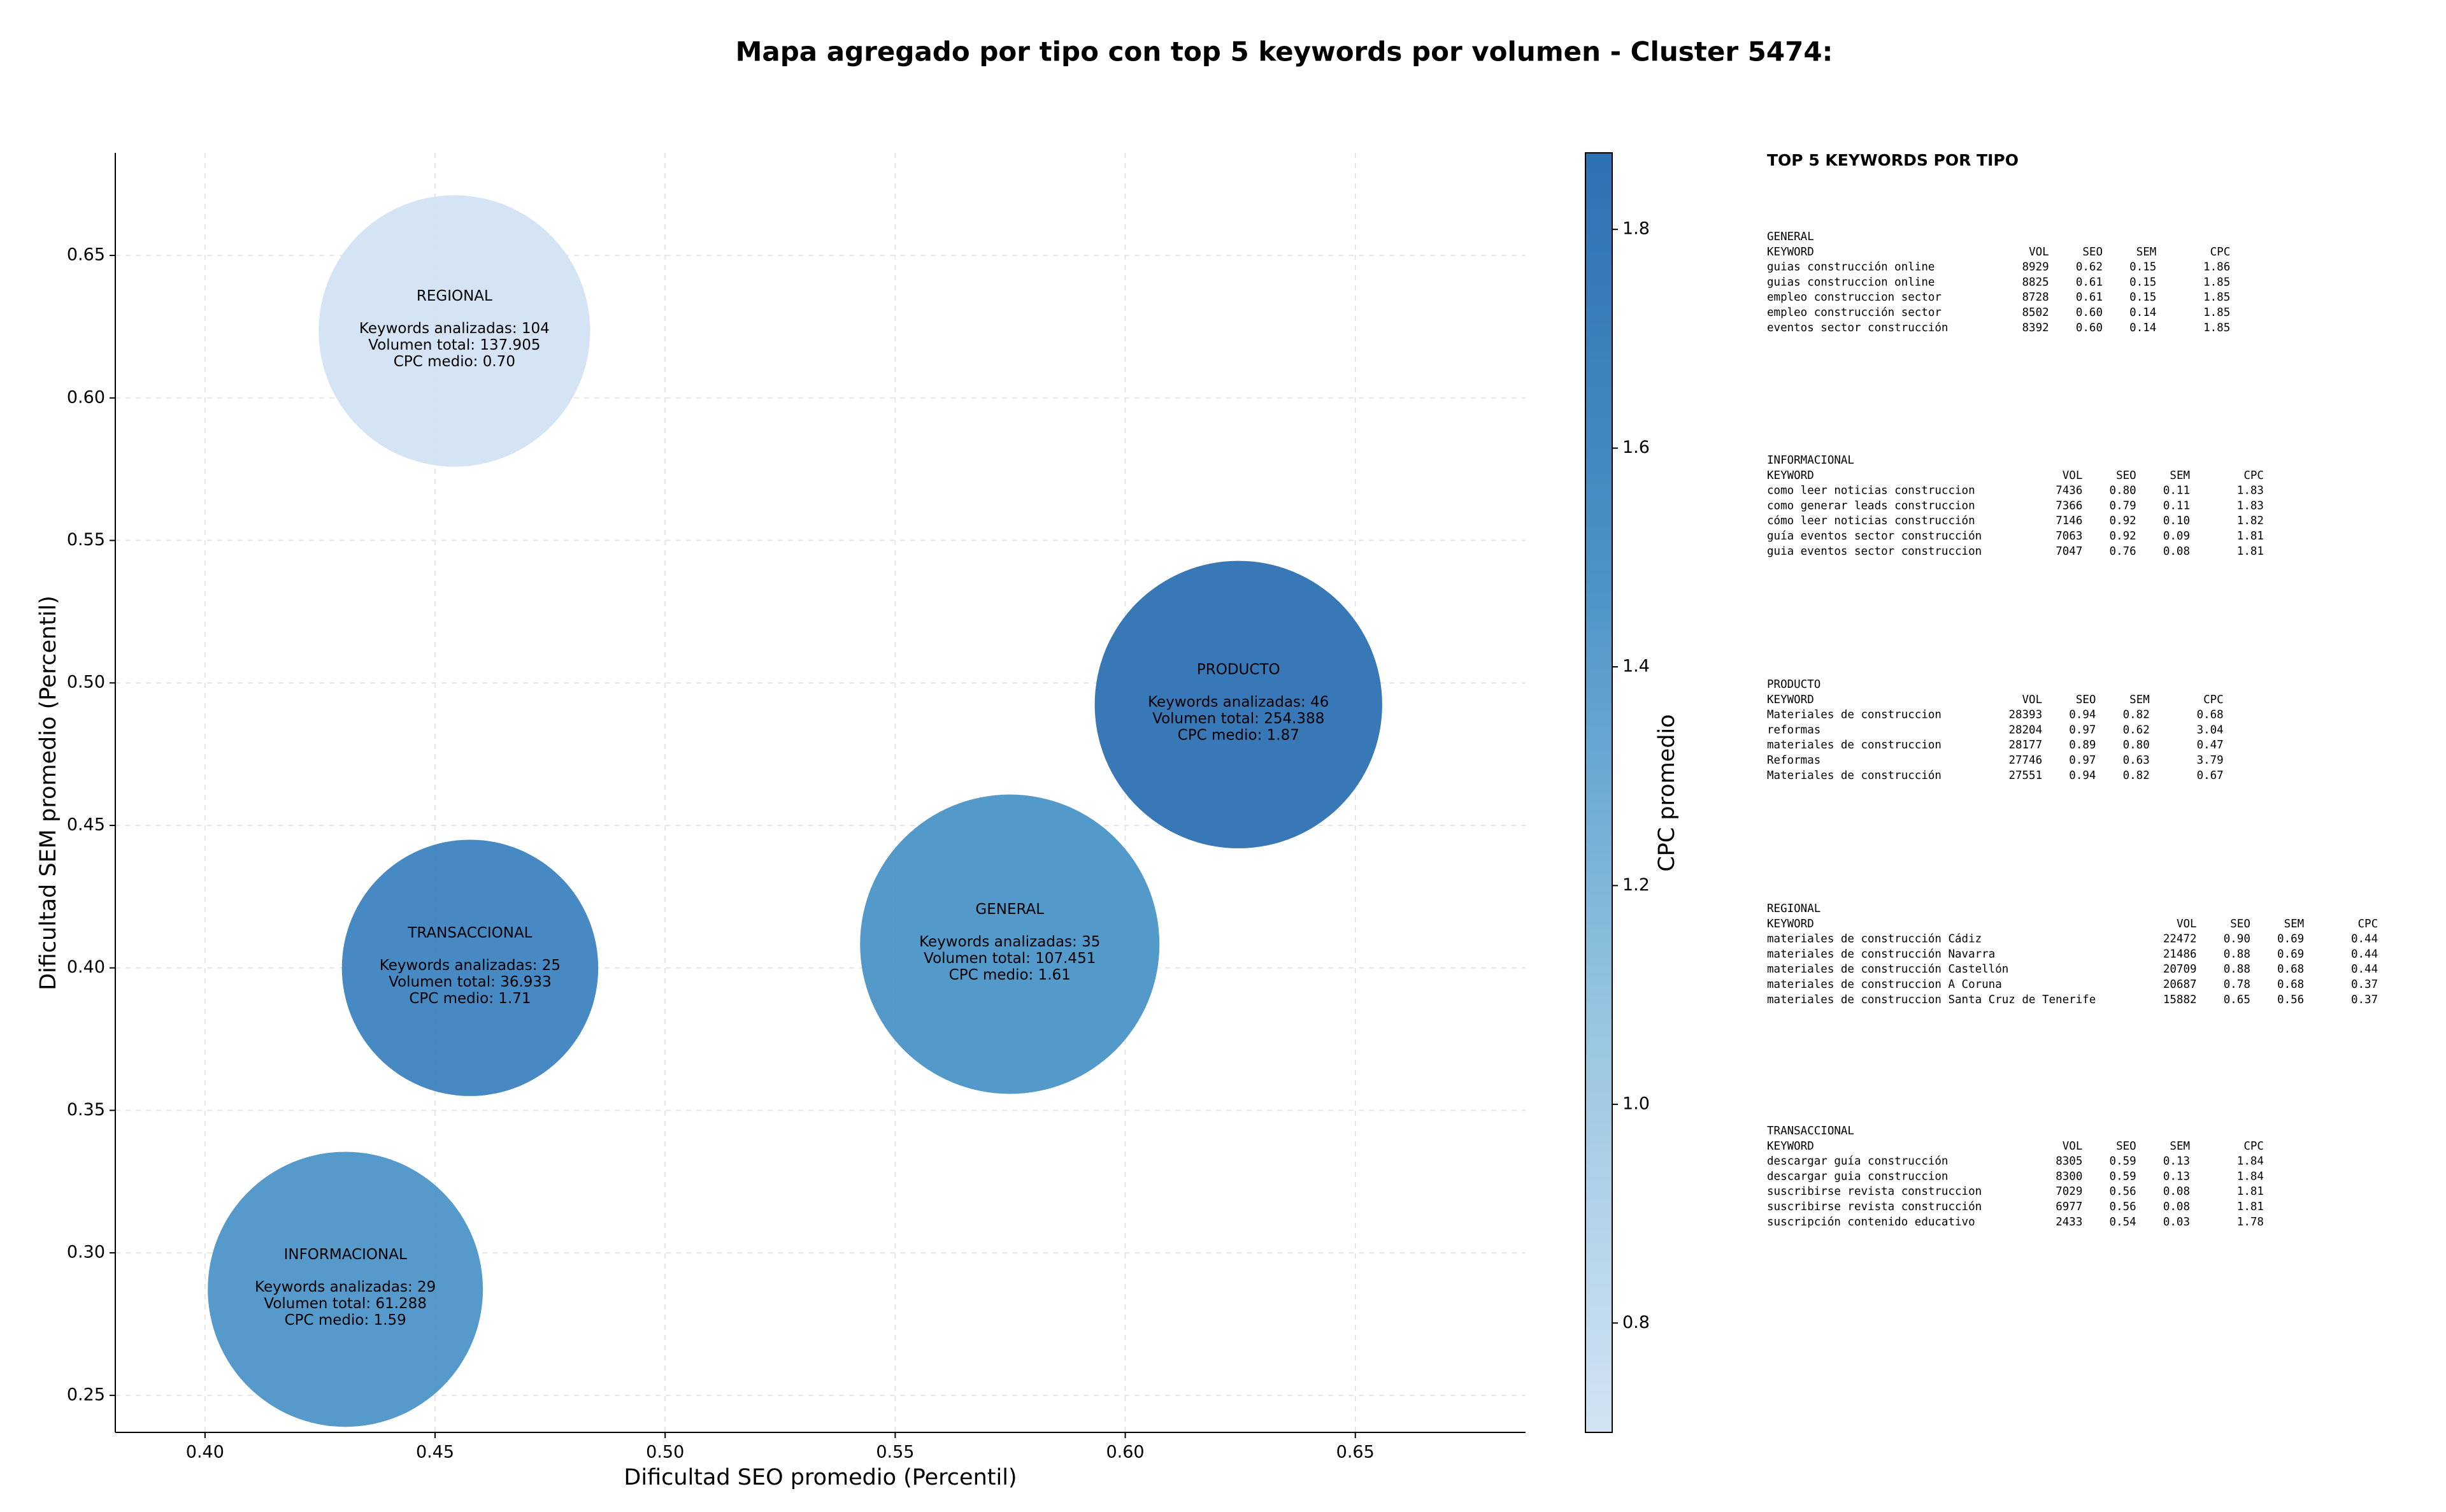 The height and width of the screenshot is (1512, 2446). Describe the element at coordinates (2123, 505) in the screenshot. I see `table-cell: 0.79` at that location.